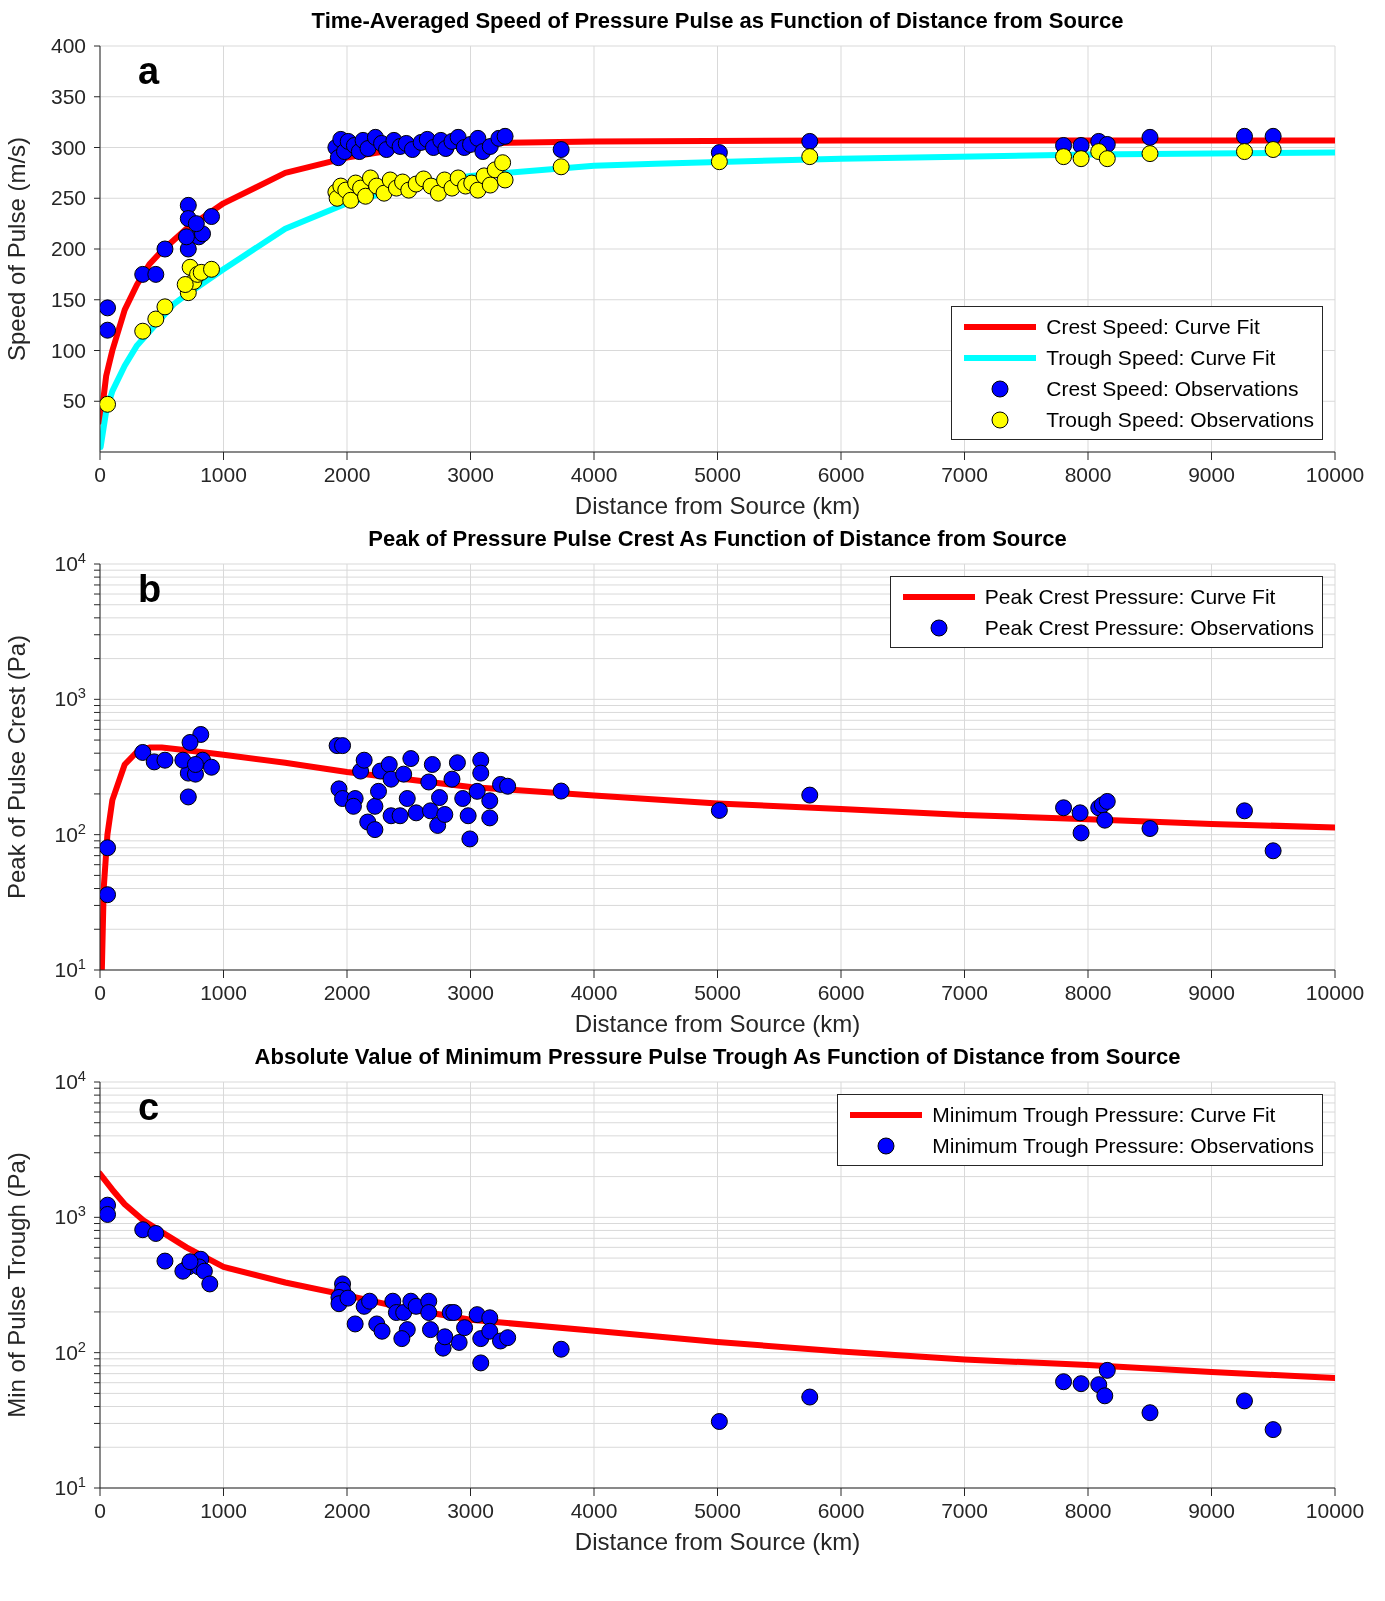 This screenshot has width=1385, height=1601. What do you see at coordinates (149, 71) in the screenshot?
I see `panel-letter: a` at bounding box center [149, 71].